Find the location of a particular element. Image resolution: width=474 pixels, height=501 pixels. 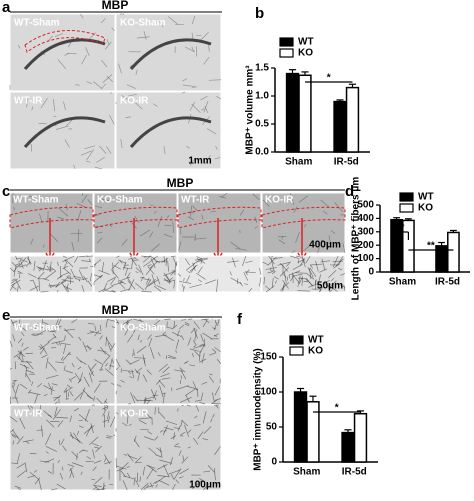

image-label: KO-Sham is located at coordinates (143, 328).